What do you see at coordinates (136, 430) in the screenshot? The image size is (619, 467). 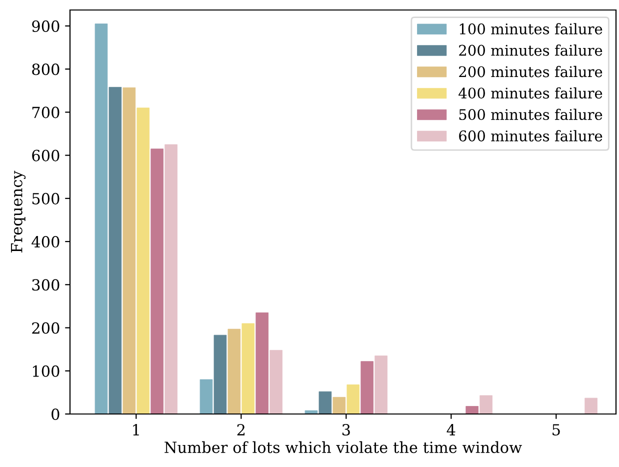 I see `x-tick-label: 1` at bounding box center [136, 430].